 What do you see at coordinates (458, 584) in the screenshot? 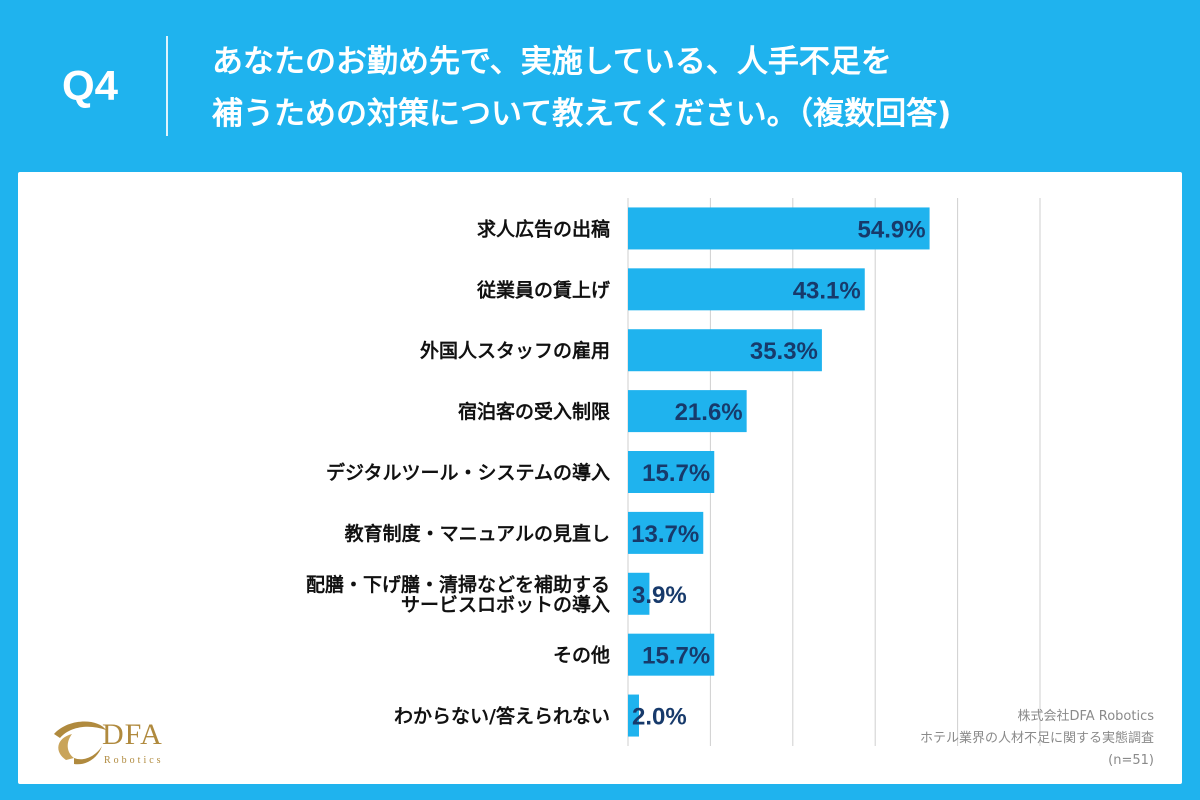
I see `category-label-6-line-0: 配膳・下げ膳・清掃などを補助する` at bounding box center [458, 584].